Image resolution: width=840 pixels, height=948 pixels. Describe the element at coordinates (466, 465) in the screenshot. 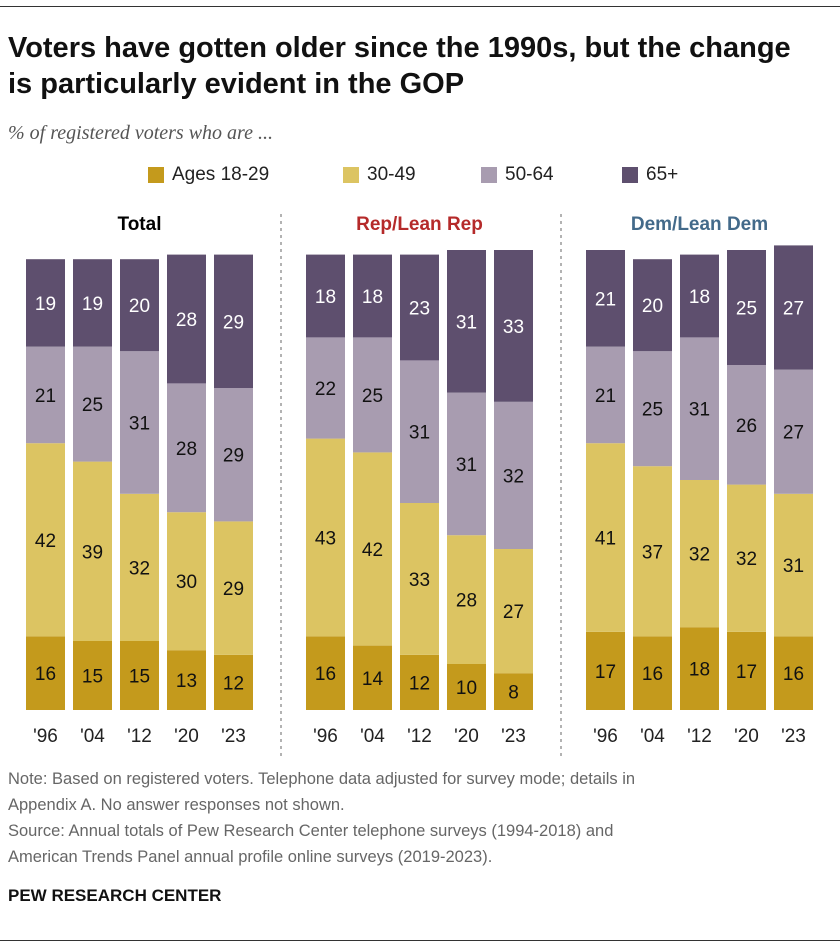

I see `data-label-rep-lean-rep-50-64-20: 31` at that location.